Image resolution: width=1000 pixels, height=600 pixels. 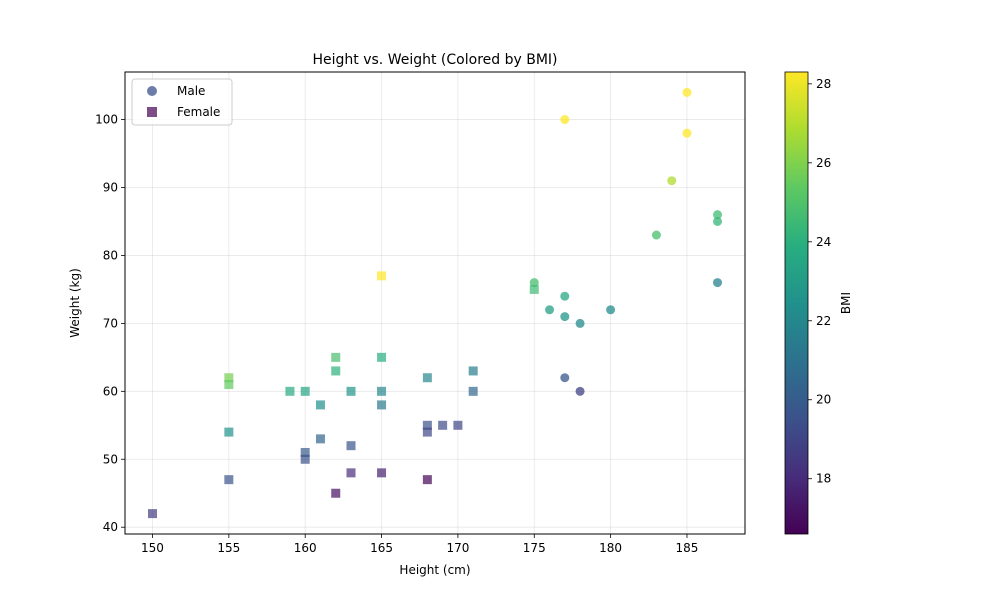 I want to click on colorbar-tick-label: 18, so click(x=823, y=479).